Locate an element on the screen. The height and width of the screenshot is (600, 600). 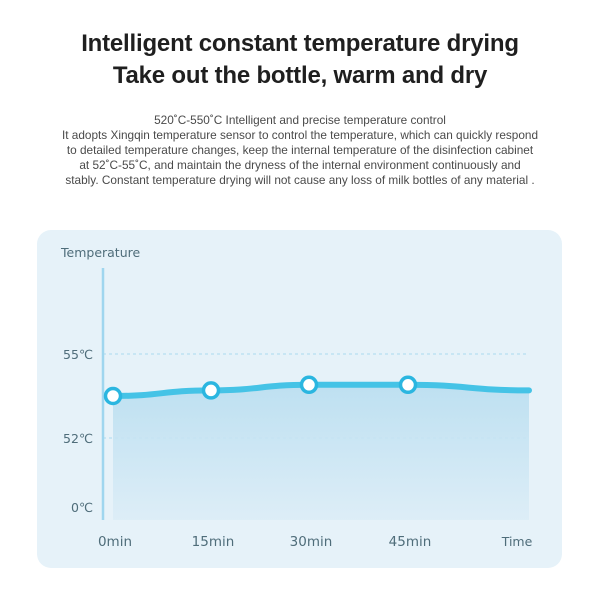
x-axis-title: Time is located at coordinates (517, 541).